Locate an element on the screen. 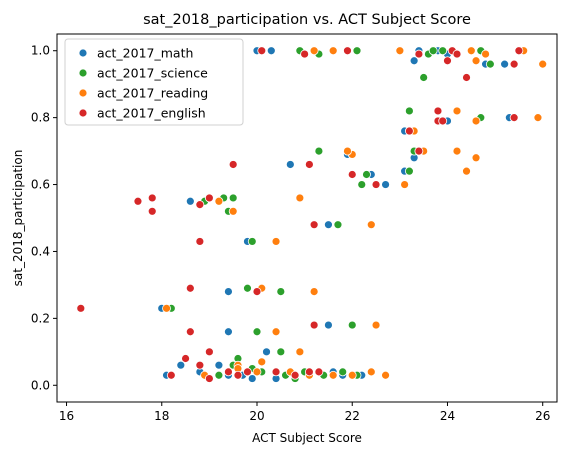  y-tick-label: 0.8 is located at coordinates (40, 118).